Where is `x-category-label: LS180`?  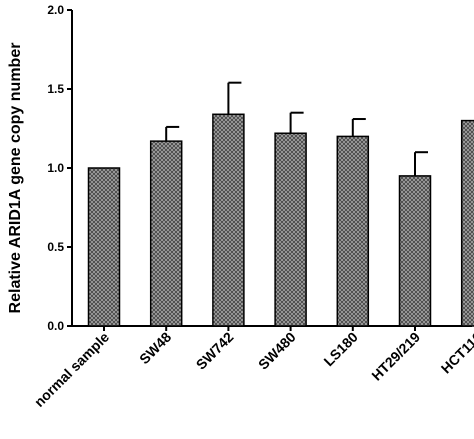
x-category-label: LS180 is located at coordinates (340, 349).